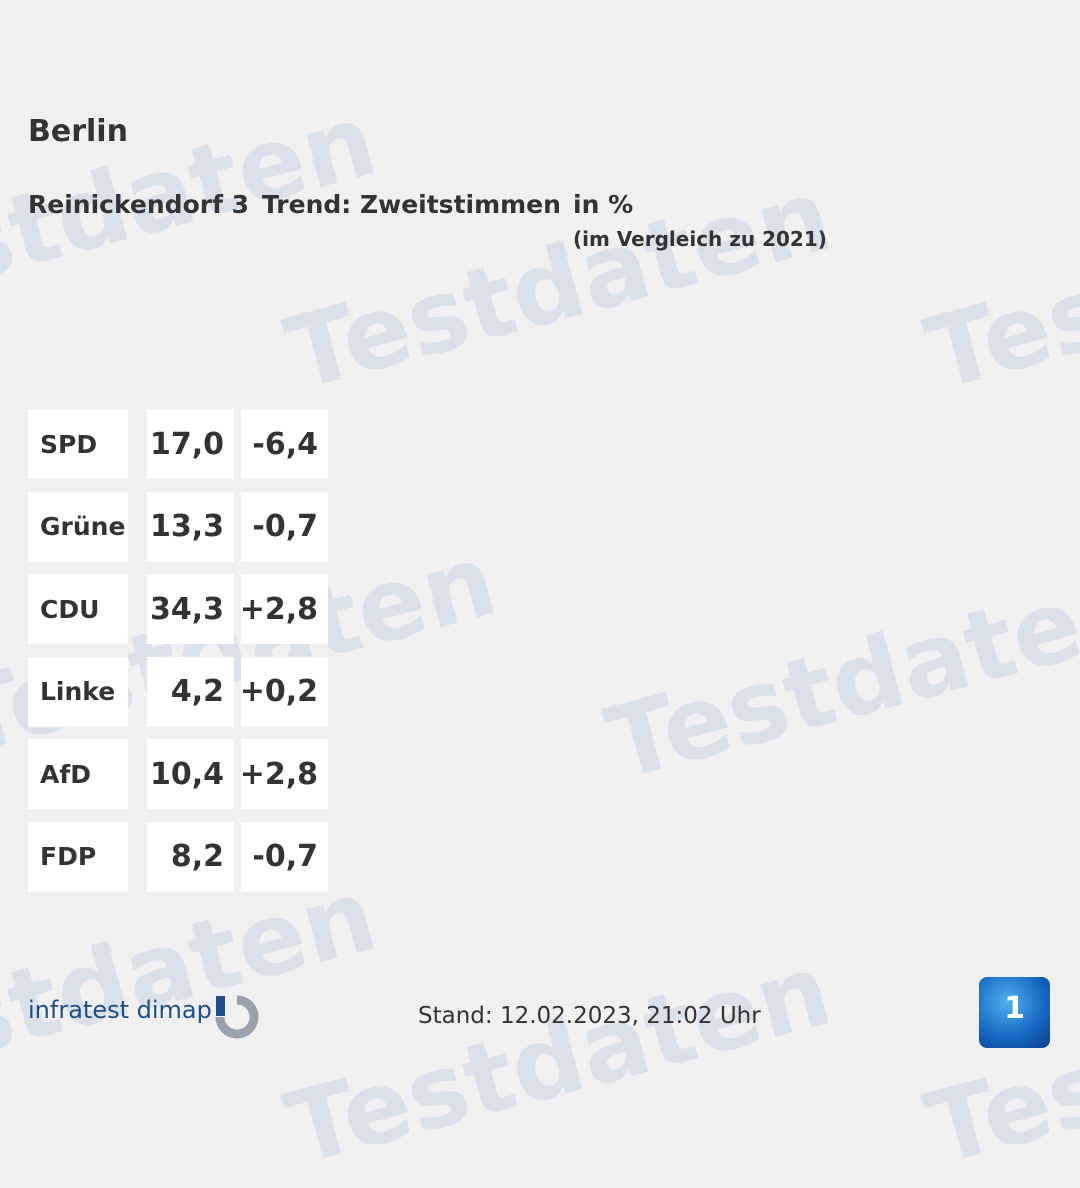 This screenshot has width=1080, height=1188. Describe the element at coordinates (1014, 1008) in the screenshot. I see `ard-logo-text: 1` at that location.